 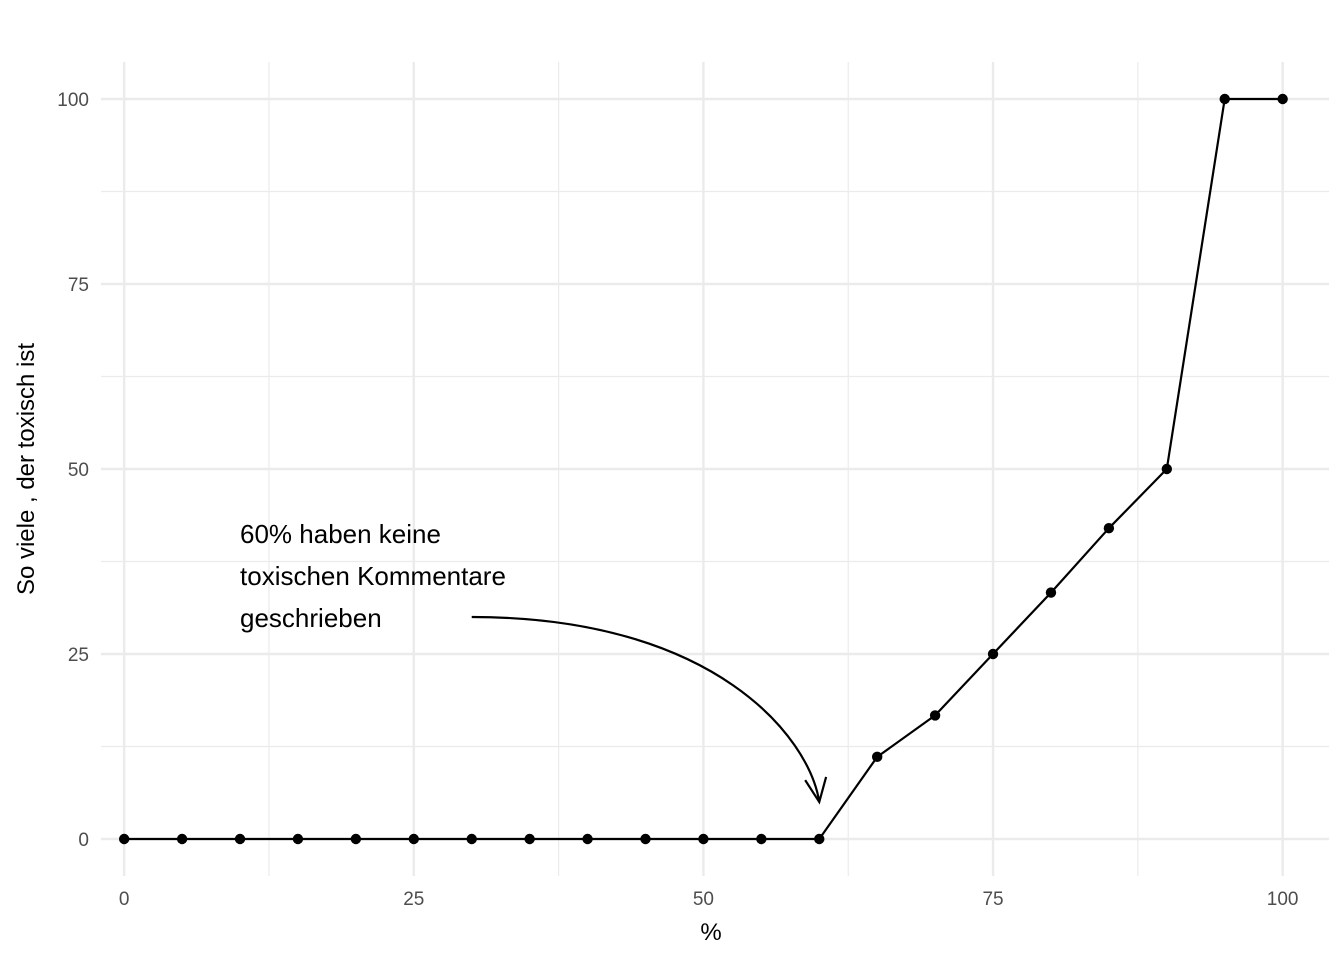 What do you see at coordinates (816, 790) in the screenshot?
I see `annotation-arrowhead` at bounding box center [816, 790].